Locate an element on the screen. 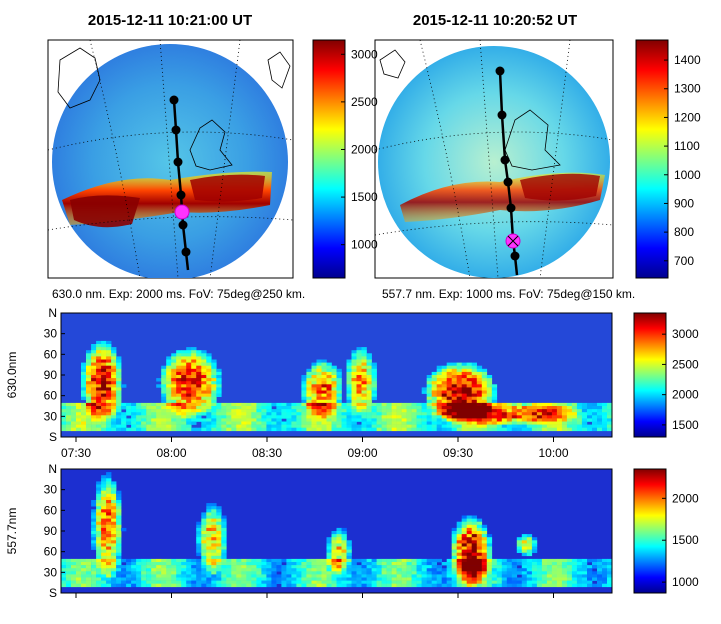 Image resolution: width=721 pixels, height=624 pixels. colorbar-tick-label: 1200 is located at coordinates (687, 117).